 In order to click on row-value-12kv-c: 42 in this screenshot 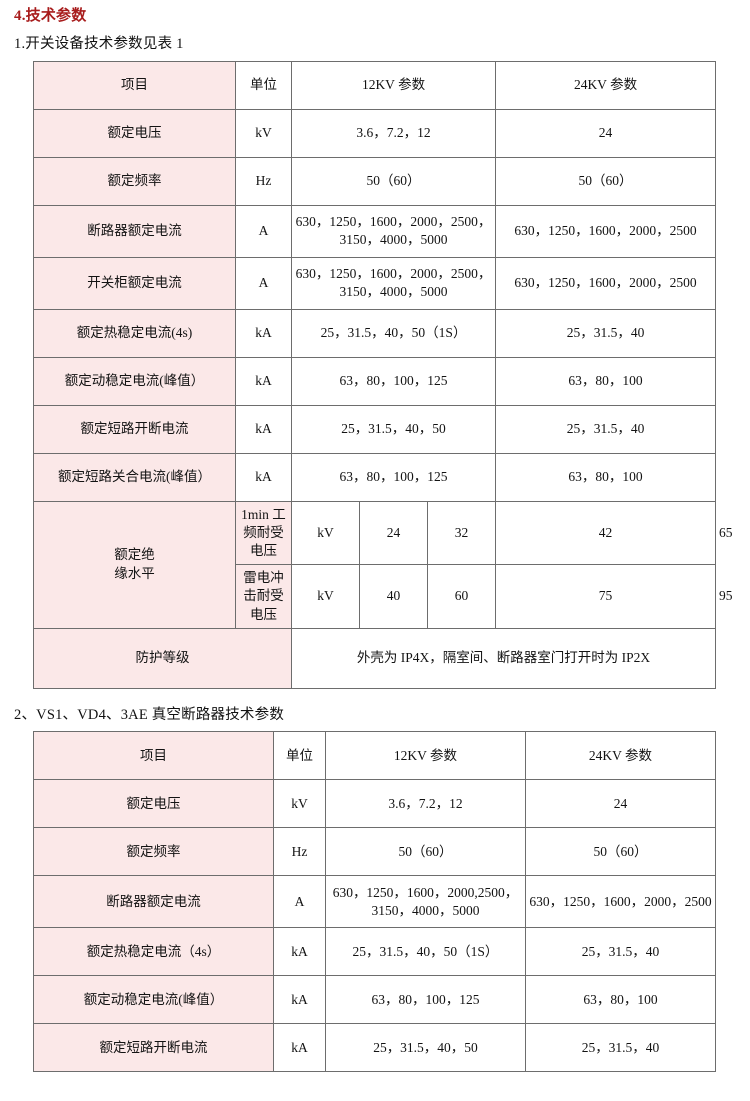, I will do `click(606, 533)`.